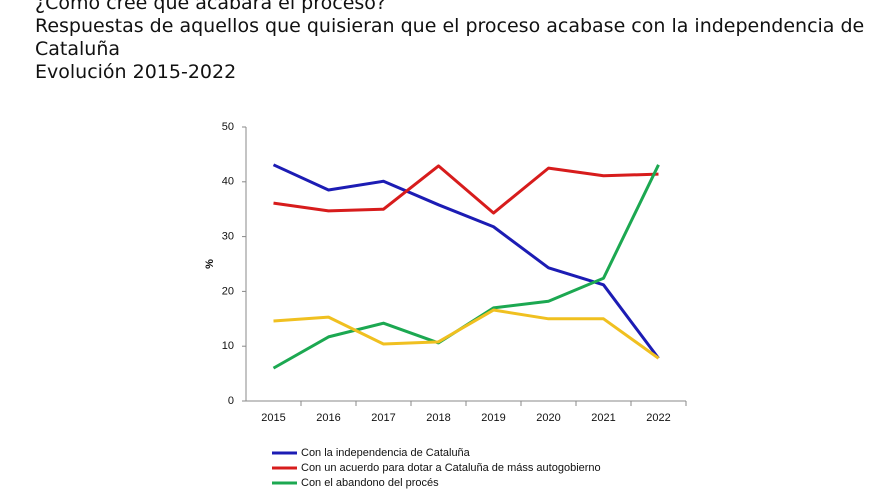  What do you see at coordinates (548, 418) in the screenshot?
I see `x-tick-label: 2020` at bounding box center [548, 418].